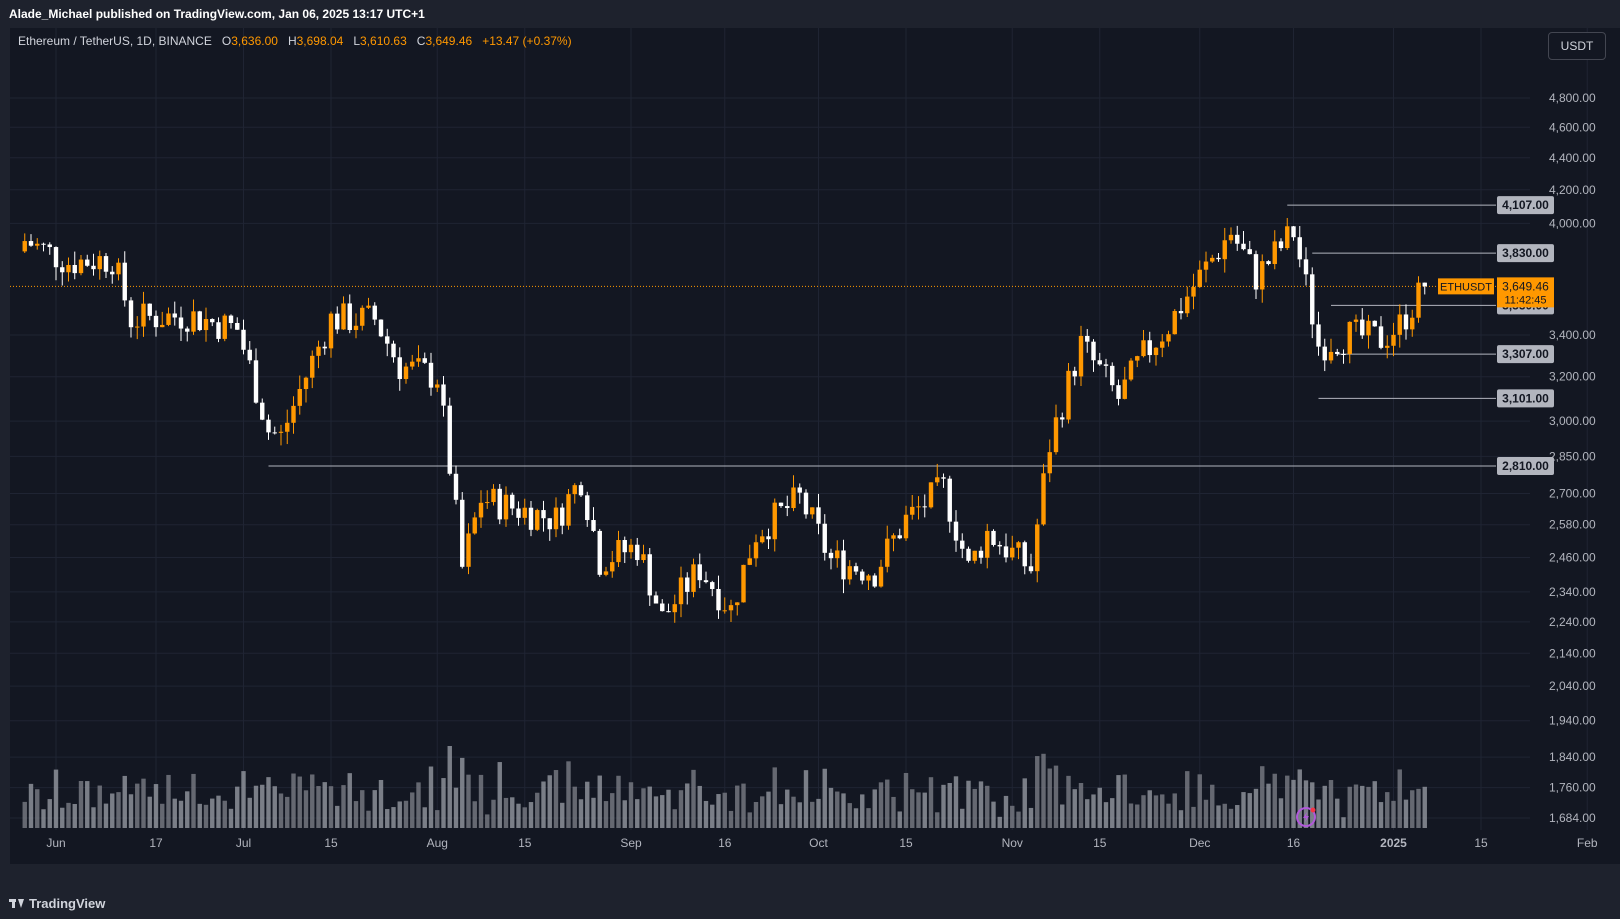  I want to click on y-tick-label: 1,684.00, so click(1572, 818).